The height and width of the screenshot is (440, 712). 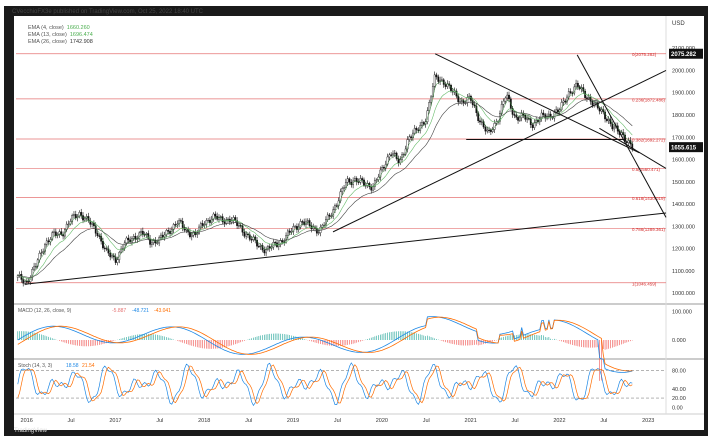 What do you see at coordinates (559, 421) in the screenshot?
I see `x-tick-label: 2022` at bounding box center [559, 421].